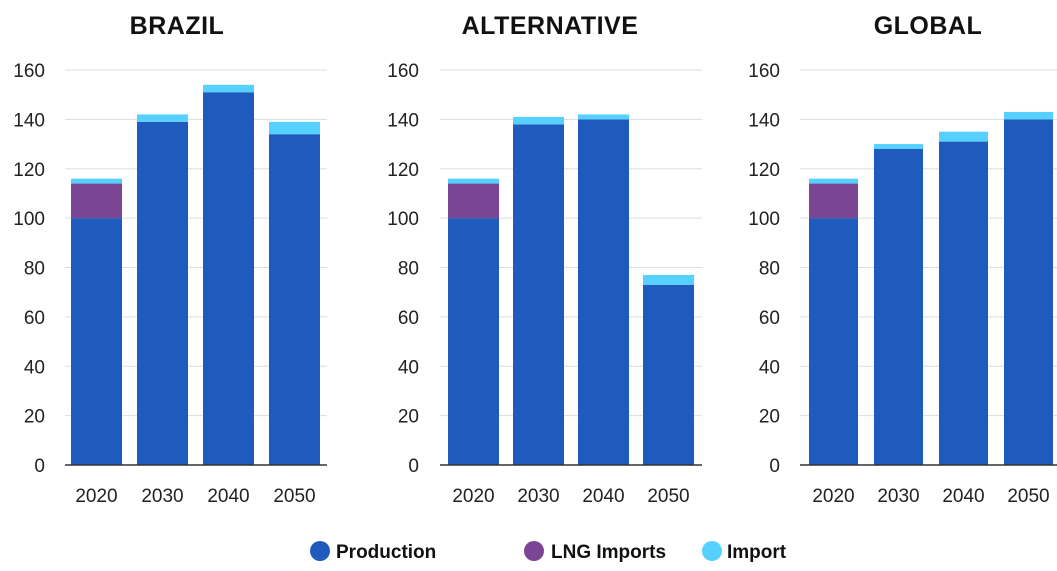 The height and width of the screenshot is (571, 1057). What do you see at coordinates (177, 26) in the screenshot?
I see `panel-title: BRAZIL` at bounding box center [177, 26].